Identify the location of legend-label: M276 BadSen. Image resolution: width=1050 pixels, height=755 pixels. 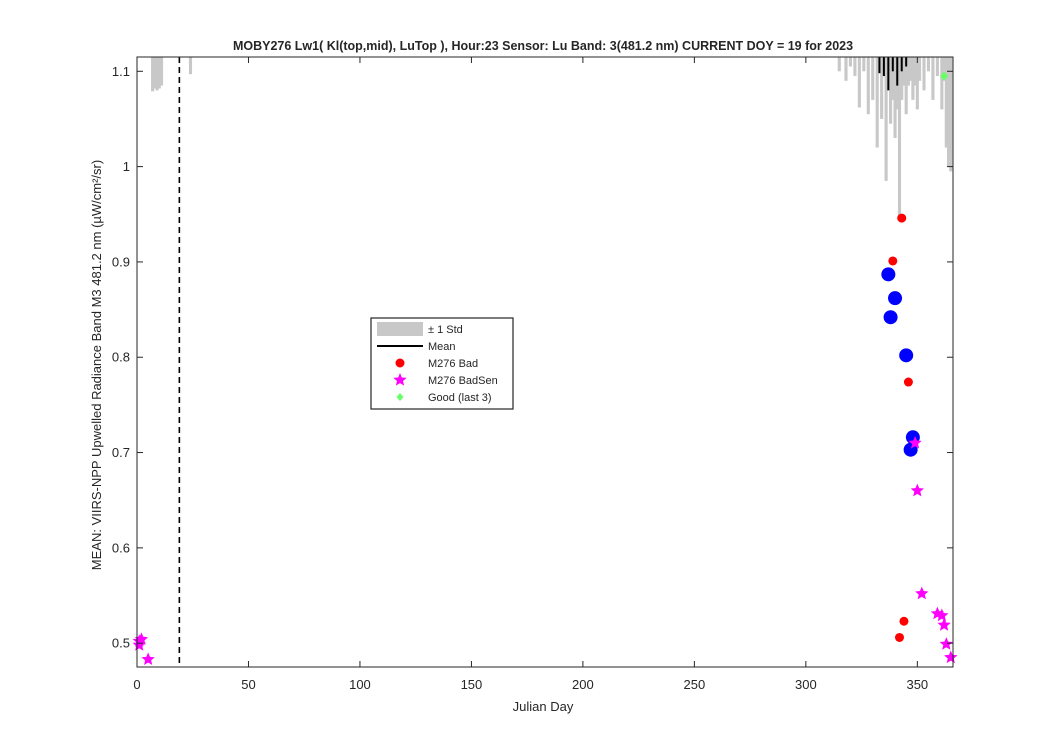
(463, 381).